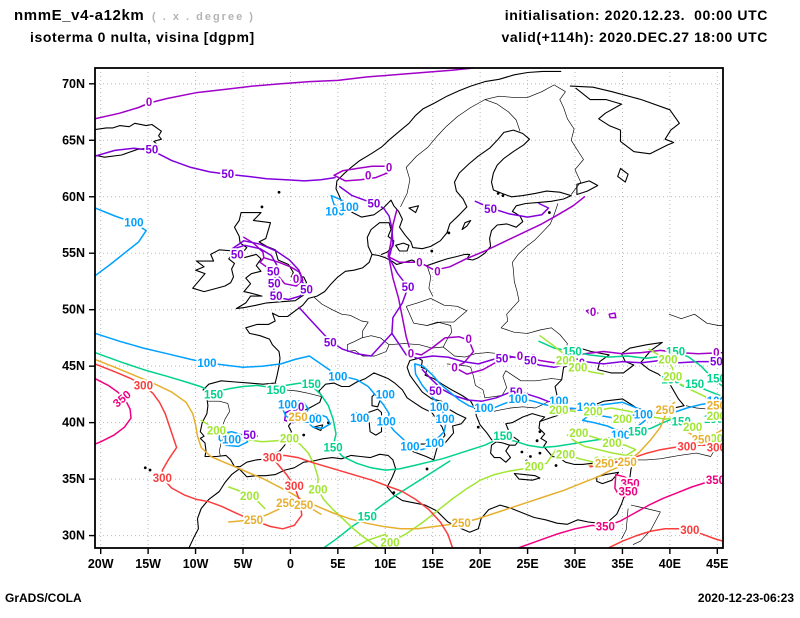  Describe the element at coordinates (290, 564) in the screenshot. I see `lon-tick-label: 0` at that location.